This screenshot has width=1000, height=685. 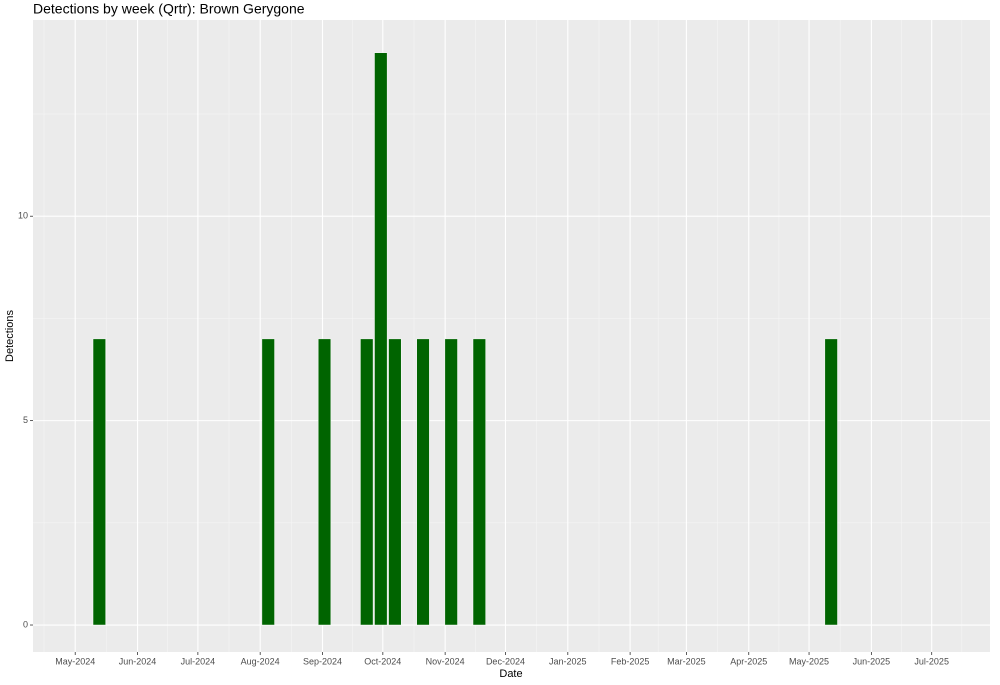 I want to click on x-tick-label: Feb-2025, so click(x=630, y=661).